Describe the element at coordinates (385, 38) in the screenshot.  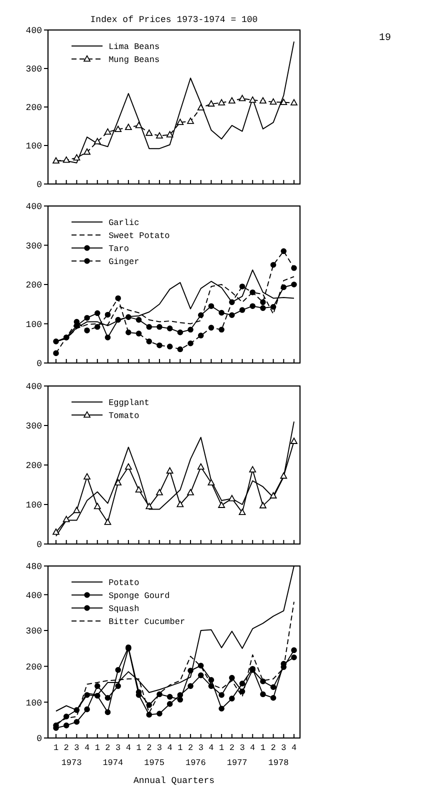
I see `text: 19` at that location.